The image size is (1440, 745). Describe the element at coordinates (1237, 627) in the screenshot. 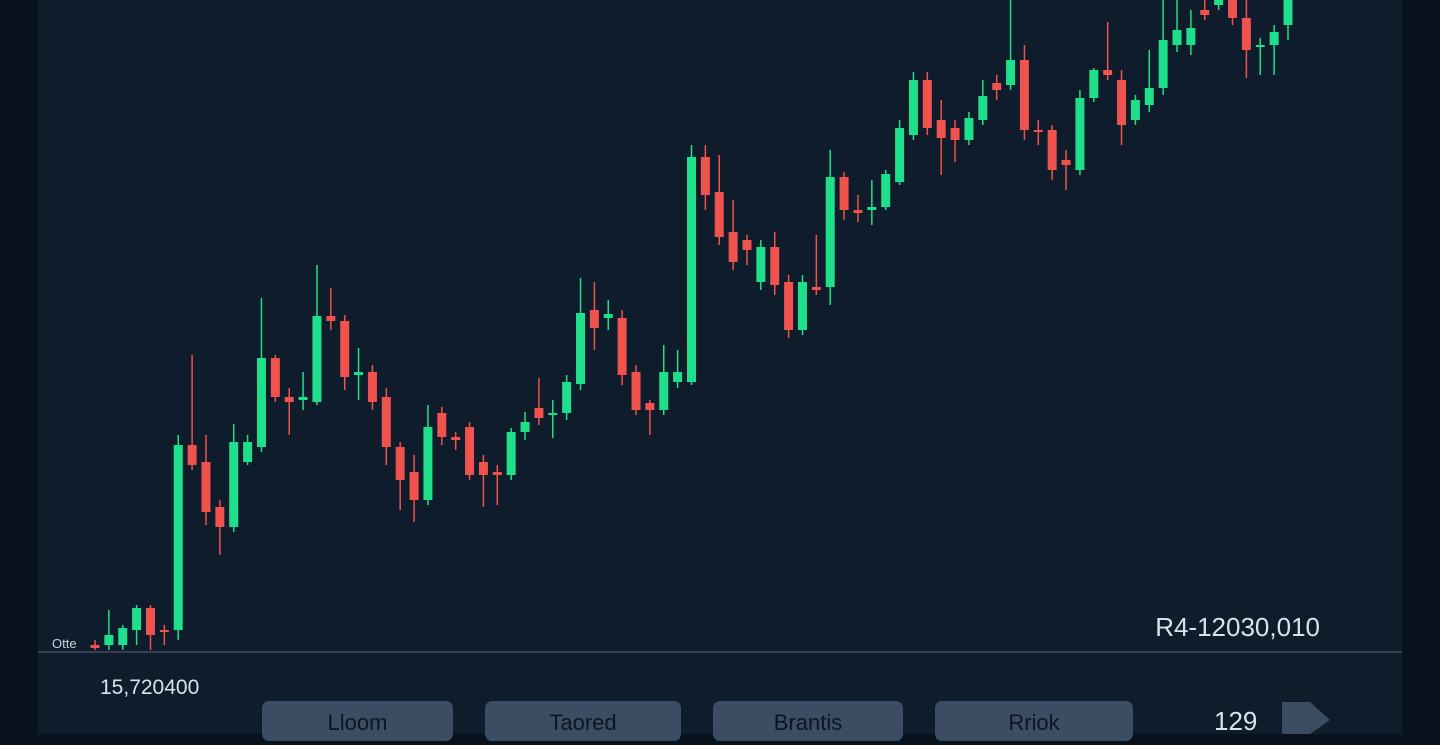

I see `price-label: R4-12030,010` at that location.